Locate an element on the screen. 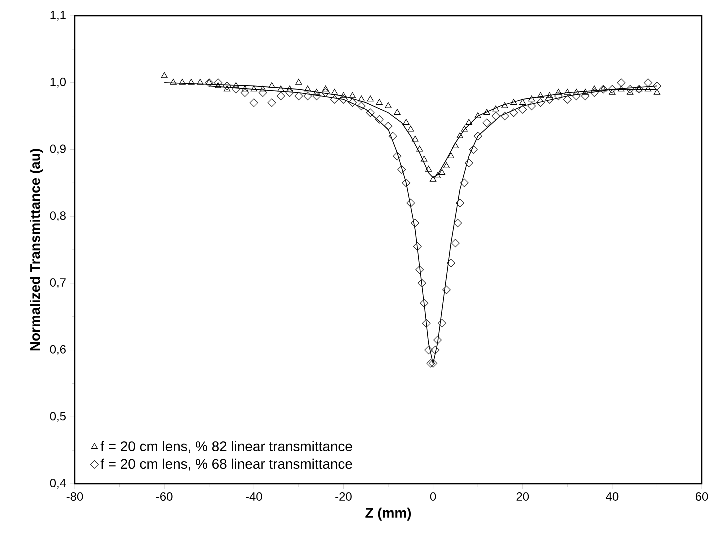  x-tick-label: 40 is located at coordinates (612, 496).